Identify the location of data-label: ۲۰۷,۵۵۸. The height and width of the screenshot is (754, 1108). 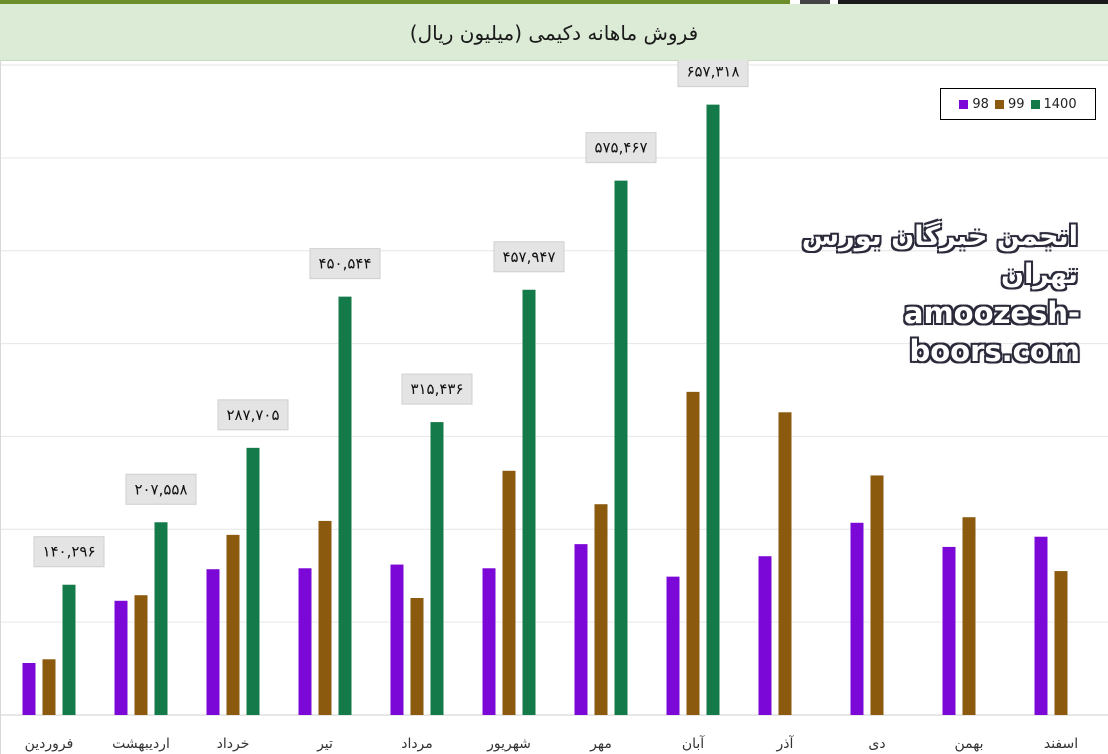
(160, 489).